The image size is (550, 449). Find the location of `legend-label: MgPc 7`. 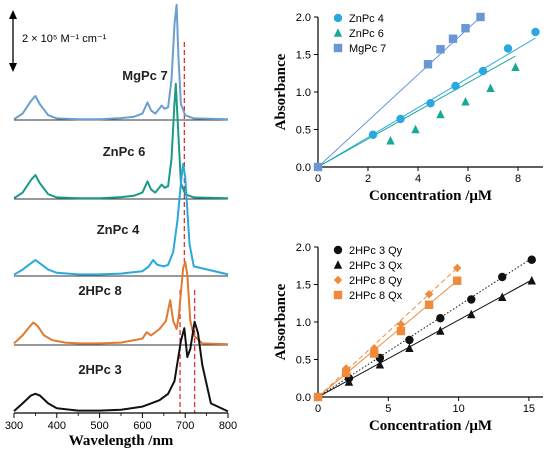

legend-label: MgPc 7 is located at coordinates (367, 49).